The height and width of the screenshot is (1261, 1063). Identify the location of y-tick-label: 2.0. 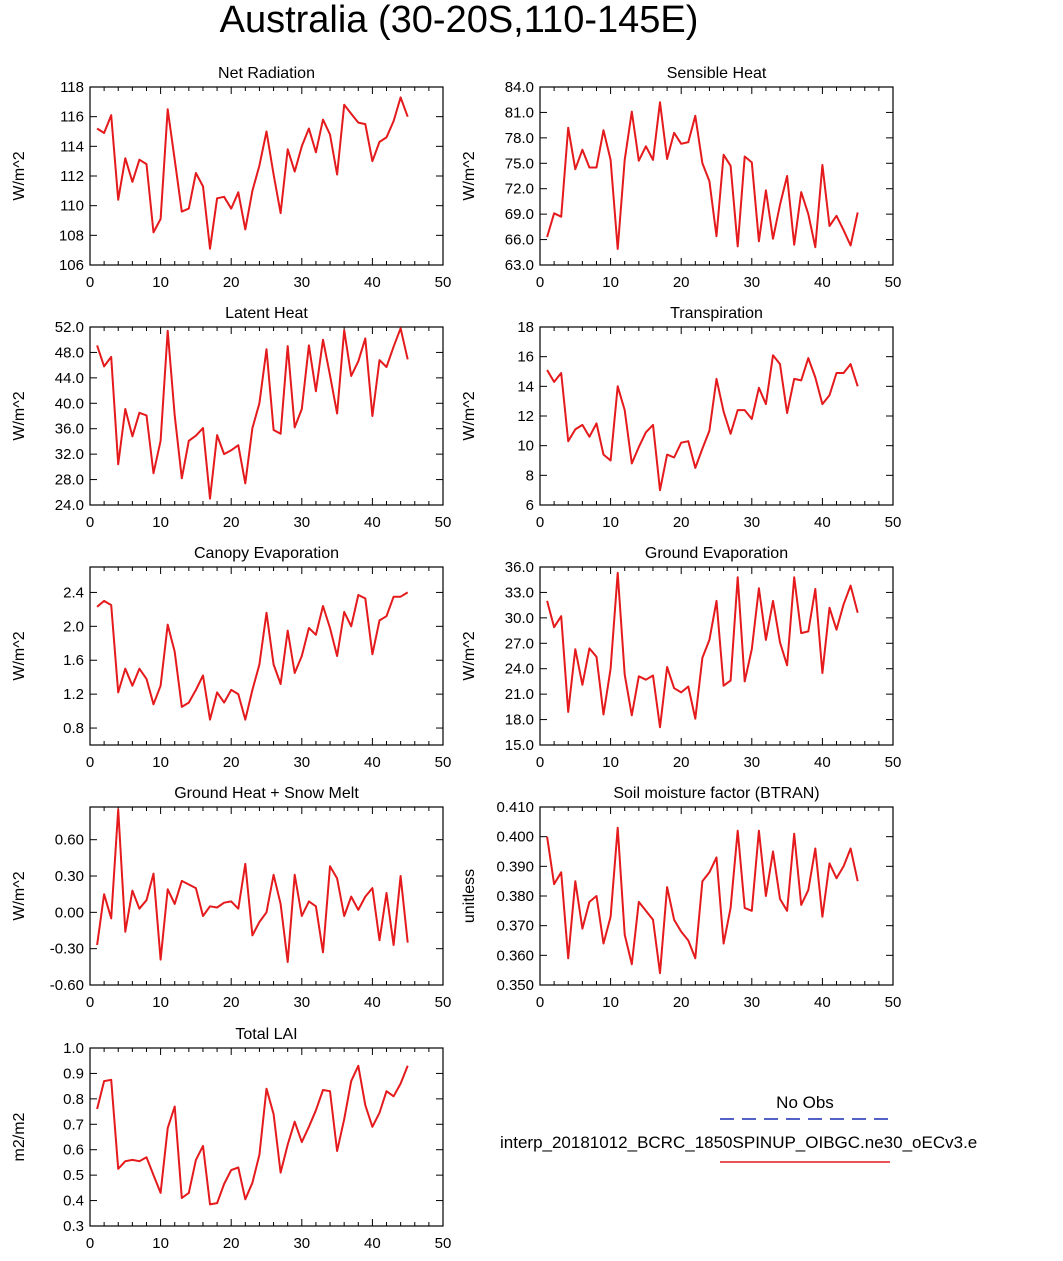
(73, 626).